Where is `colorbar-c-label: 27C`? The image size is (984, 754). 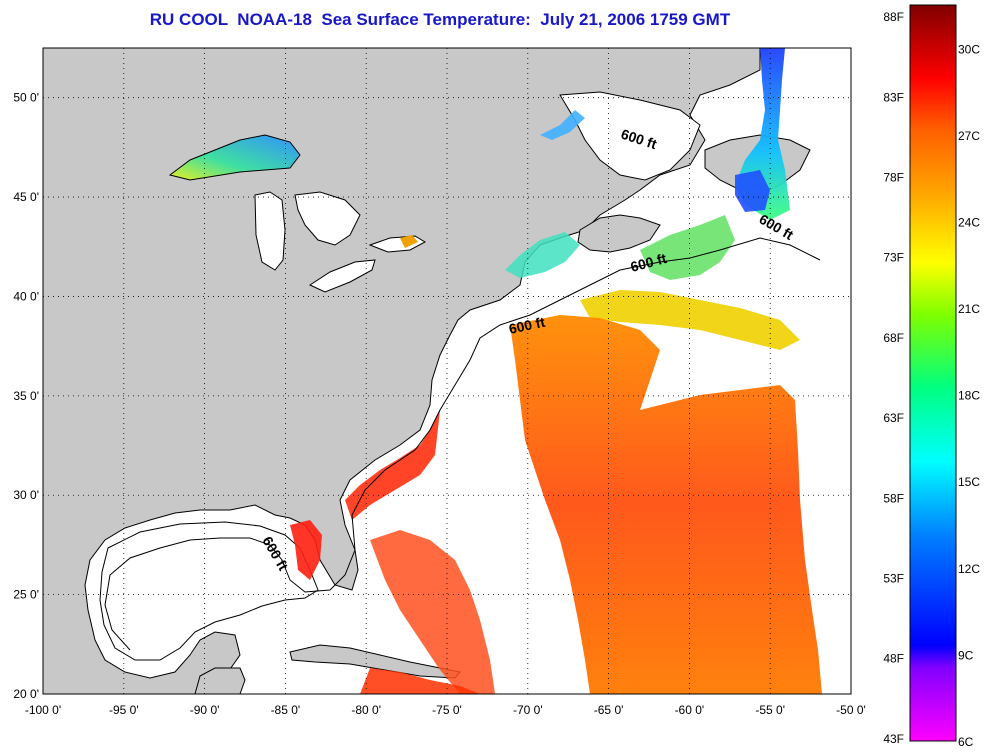
colorbar-c-label: 27C is located at coordinates (969, 136).